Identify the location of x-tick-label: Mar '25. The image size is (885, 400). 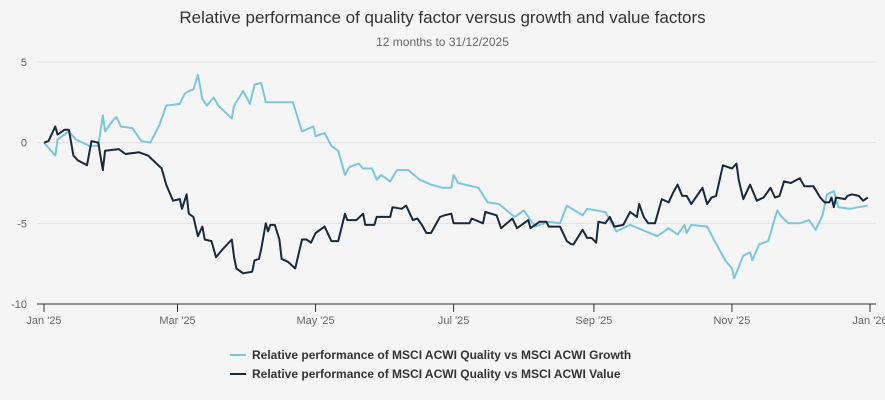
(177, 321).